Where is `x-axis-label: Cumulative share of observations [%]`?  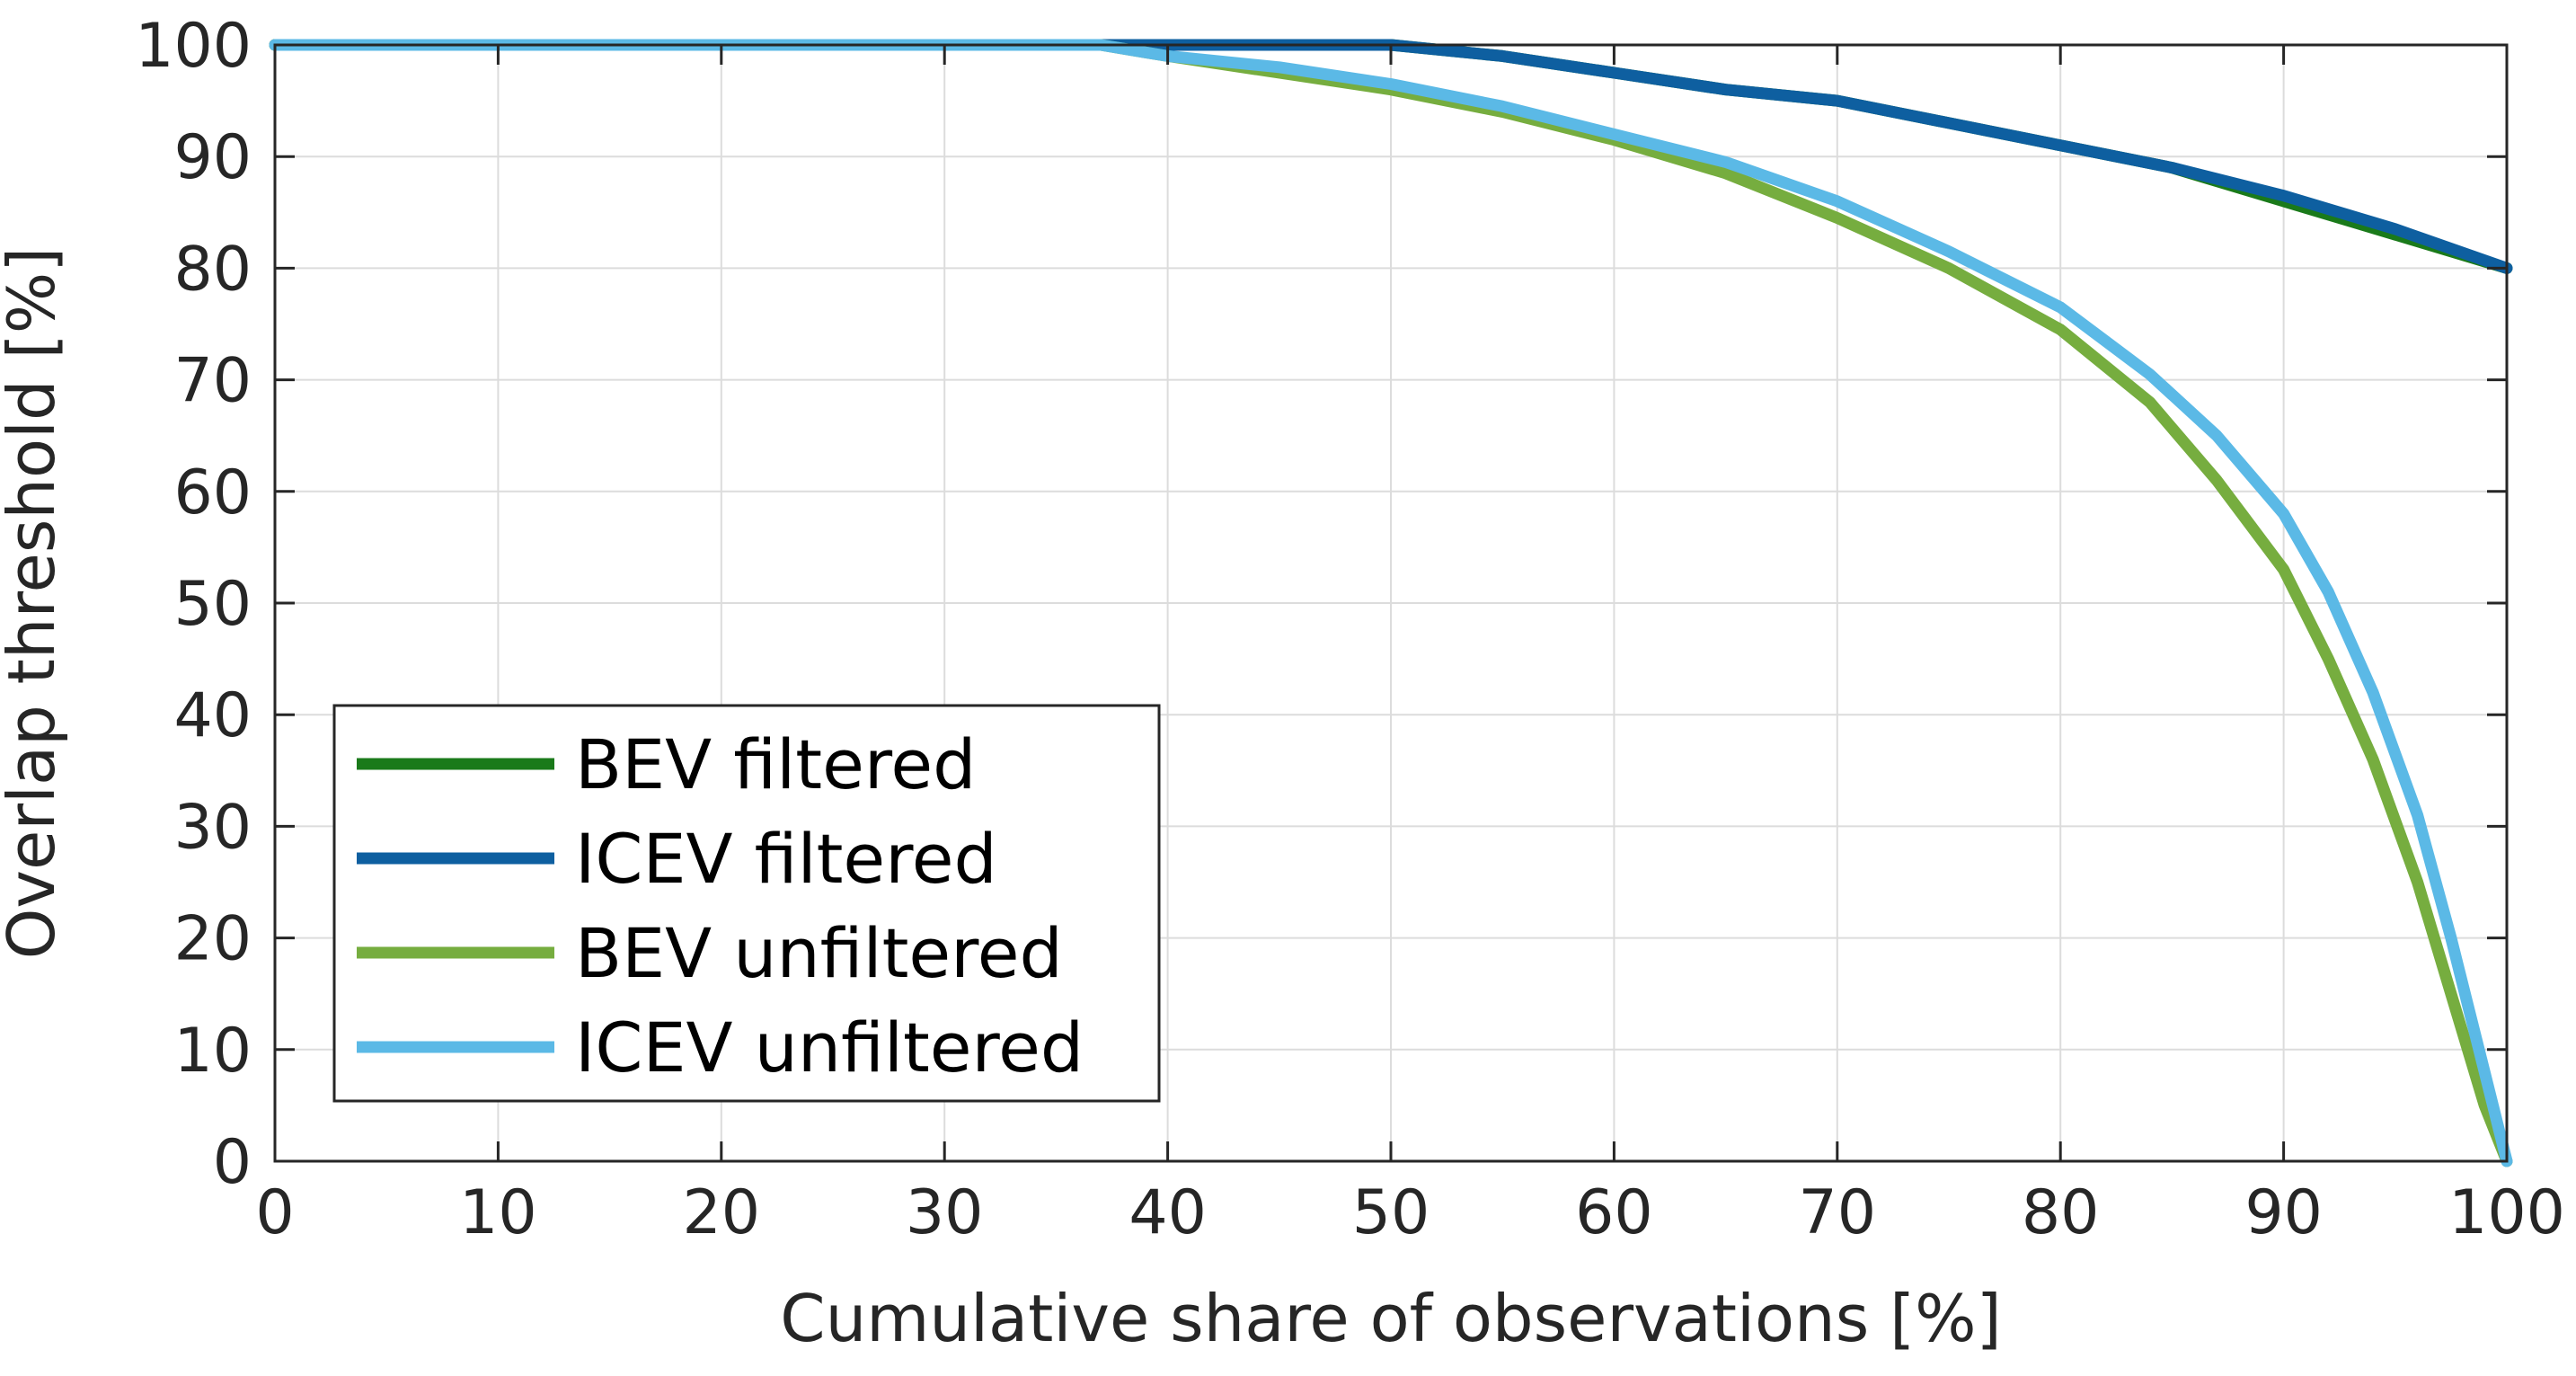 x-axis-label: Cumulative share of observations [%] is located at coordinates (1390, 1318).